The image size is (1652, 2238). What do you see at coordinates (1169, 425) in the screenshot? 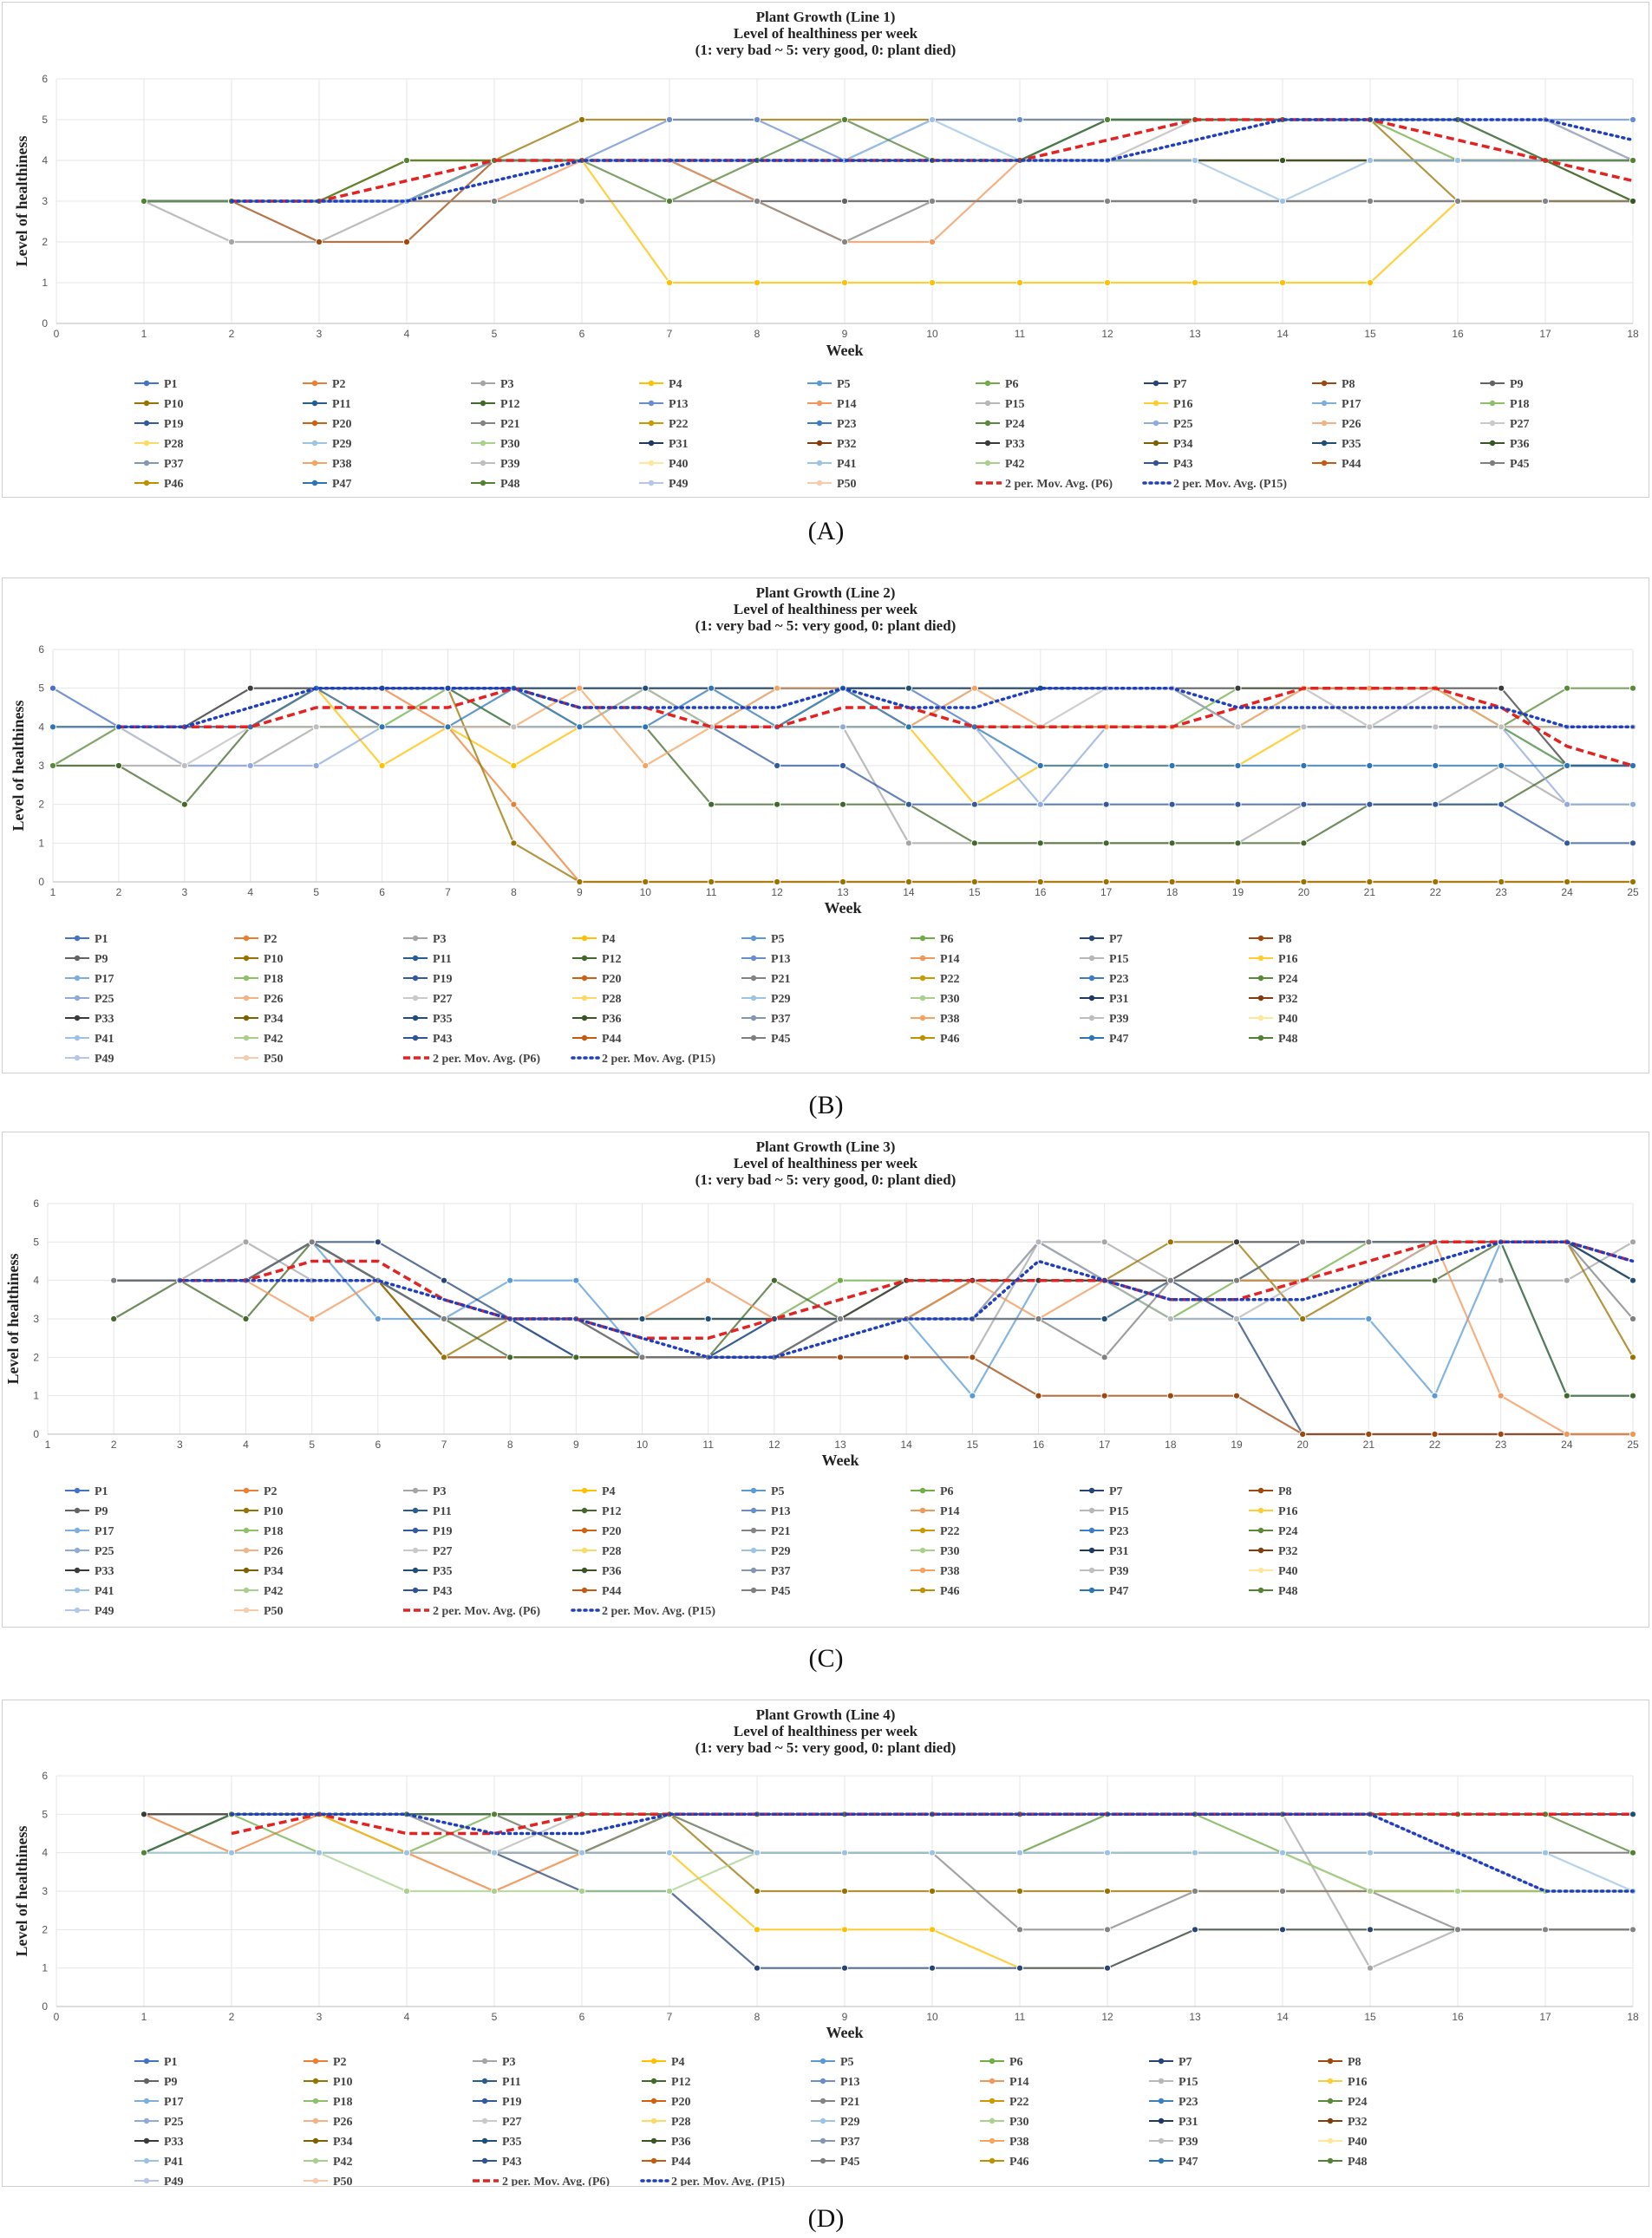
I see `legend-entry-p25: P25` at bounding box center [1169, 425].